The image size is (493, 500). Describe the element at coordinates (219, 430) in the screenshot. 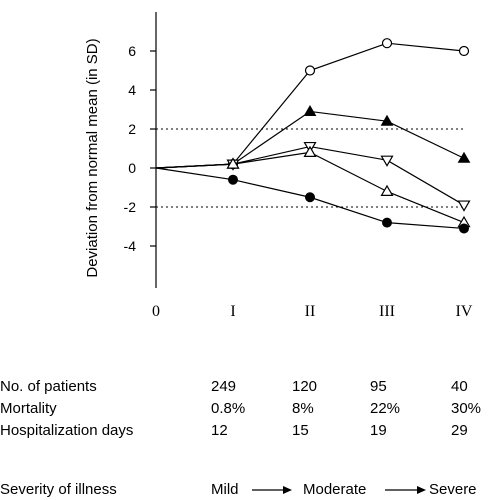

I see `table-cell: 12` at that location.